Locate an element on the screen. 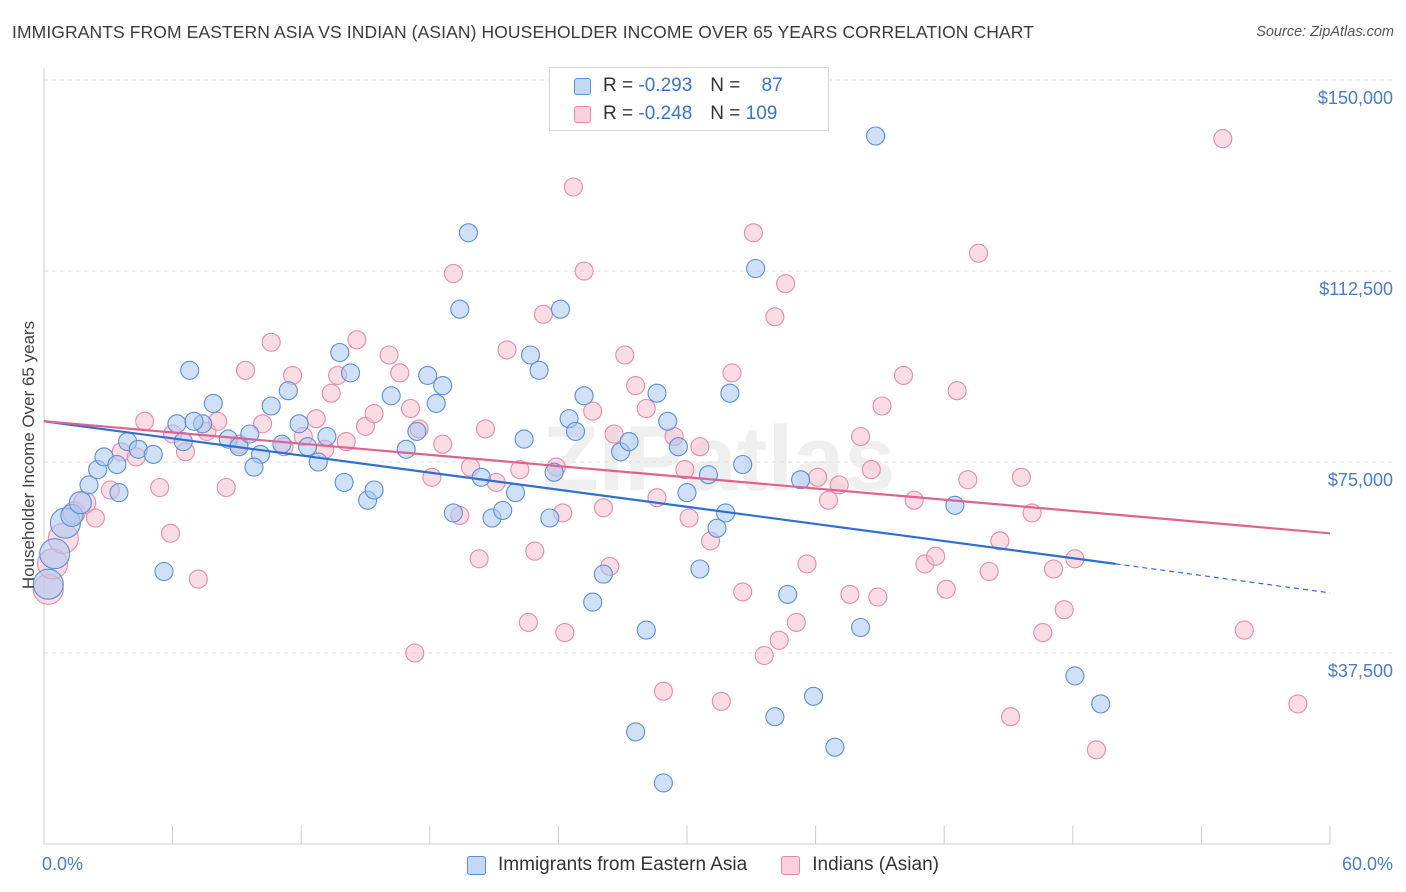 Image resolution: width=1406 pixels, height=892 pixels. legend-label-indians: Indians (Asian) is located at coordinates (875, 864).